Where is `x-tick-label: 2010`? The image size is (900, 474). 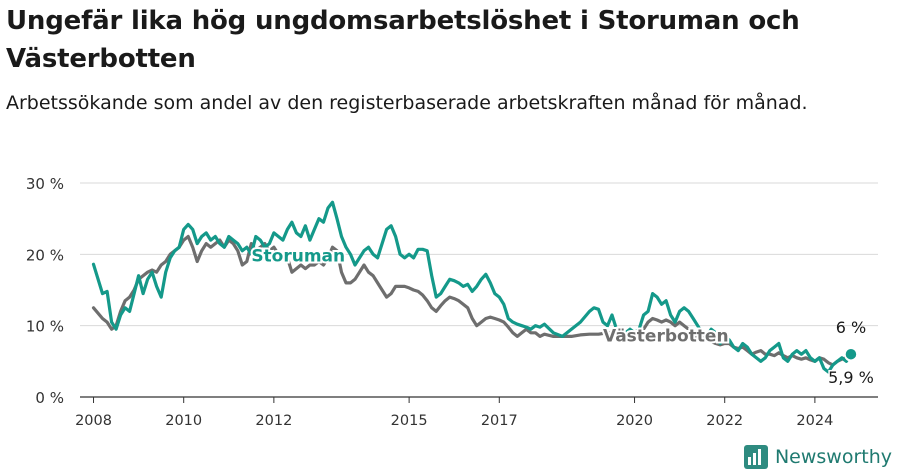
x-tick-label: 2010 is located at coordinates (183, 421).